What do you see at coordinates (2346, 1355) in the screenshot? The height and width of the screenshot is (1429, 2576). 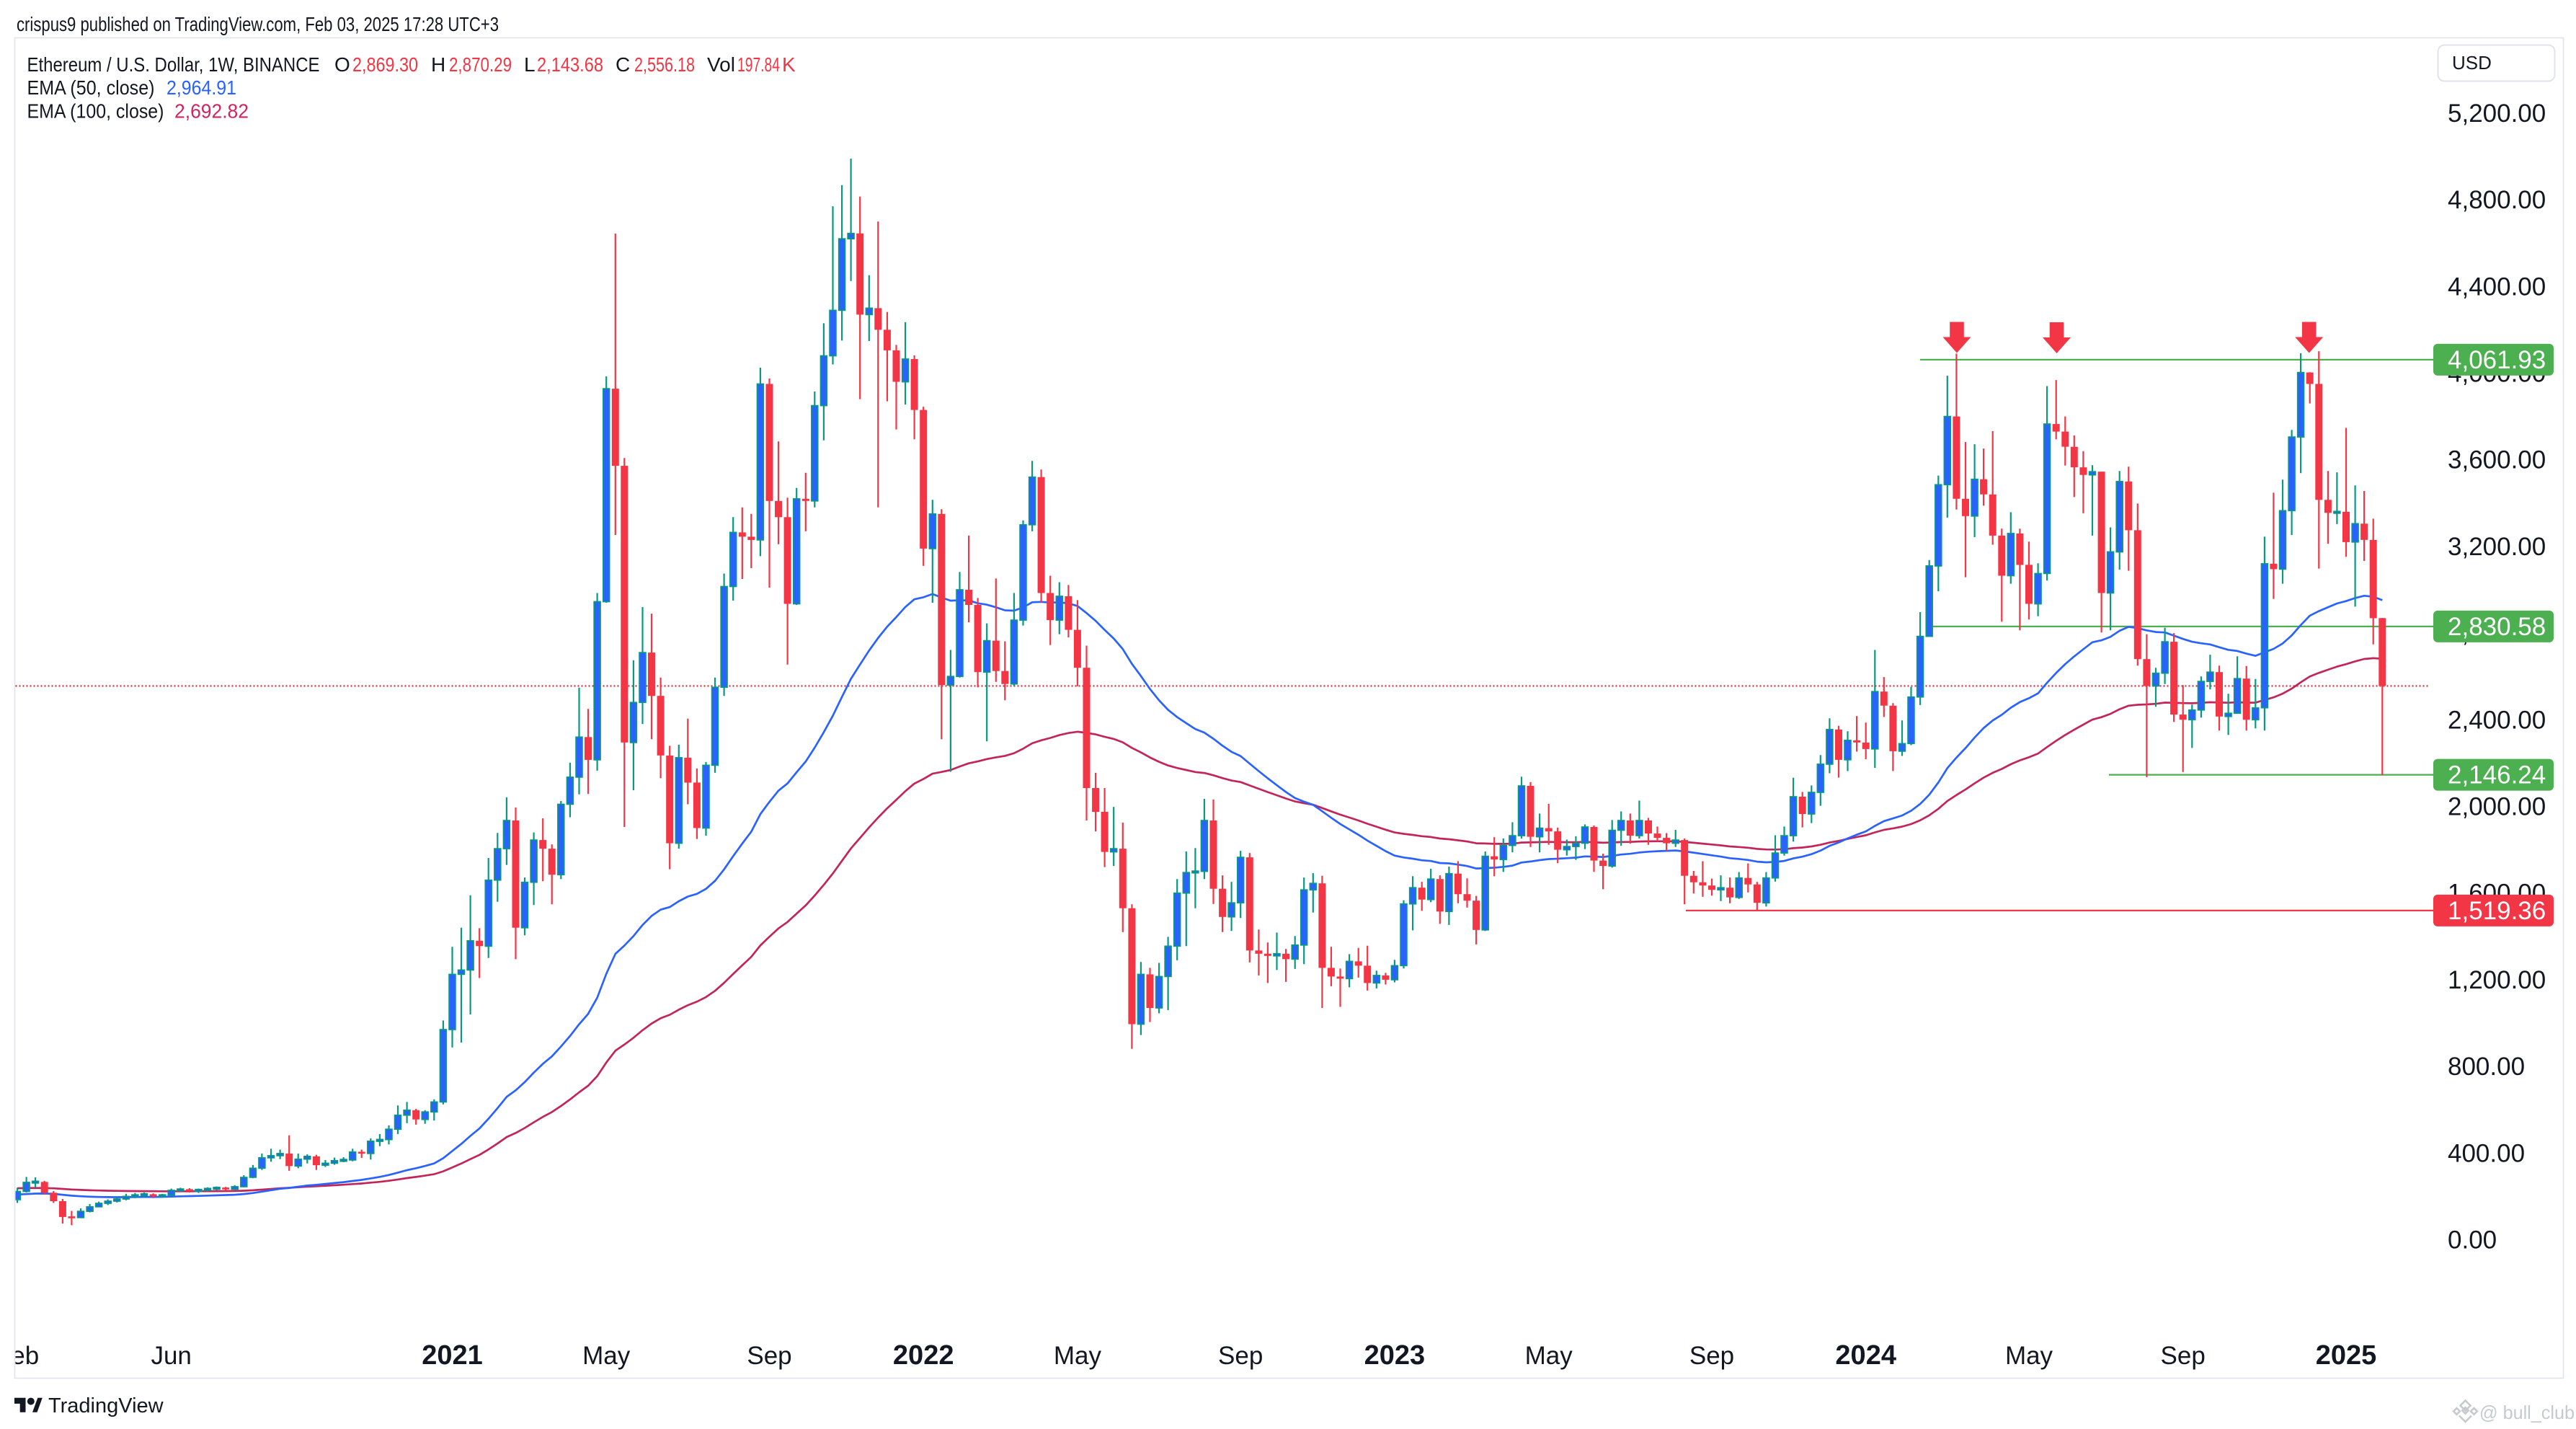 I see `svg-text: 2025` at bounding box center [2346, 1355].